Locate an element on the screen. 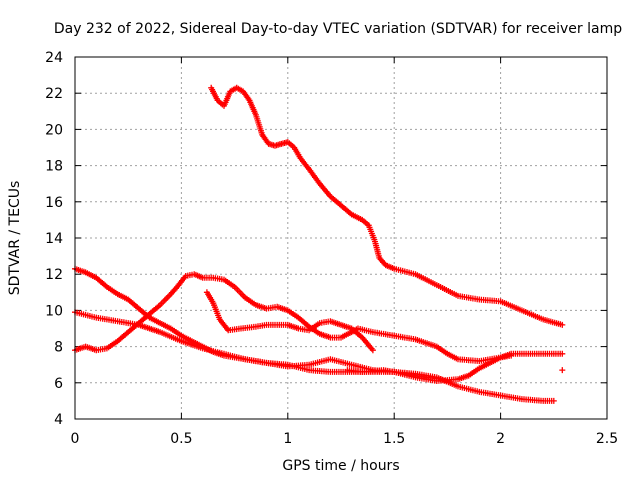 Image resolution: width=640 pixels, height=480 pixels. y-axis-label: SDTVAR / TECUs is located at coordinates (15, 238).